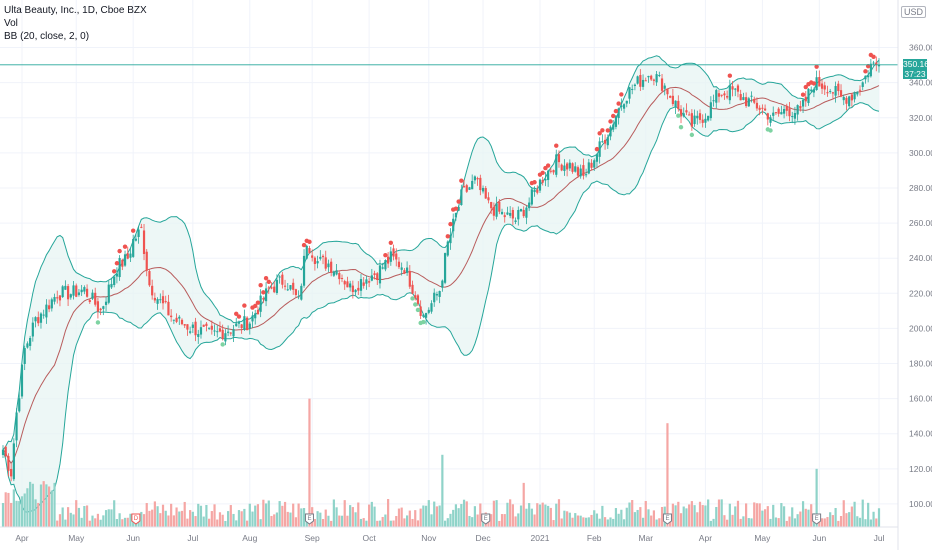  What do you see at coordinates (75, 10) in the screenshot?
I see `symbol-title: Ulta Beauty, Inc., 1D, Cboe BZX` at bounding box center [75, 10].